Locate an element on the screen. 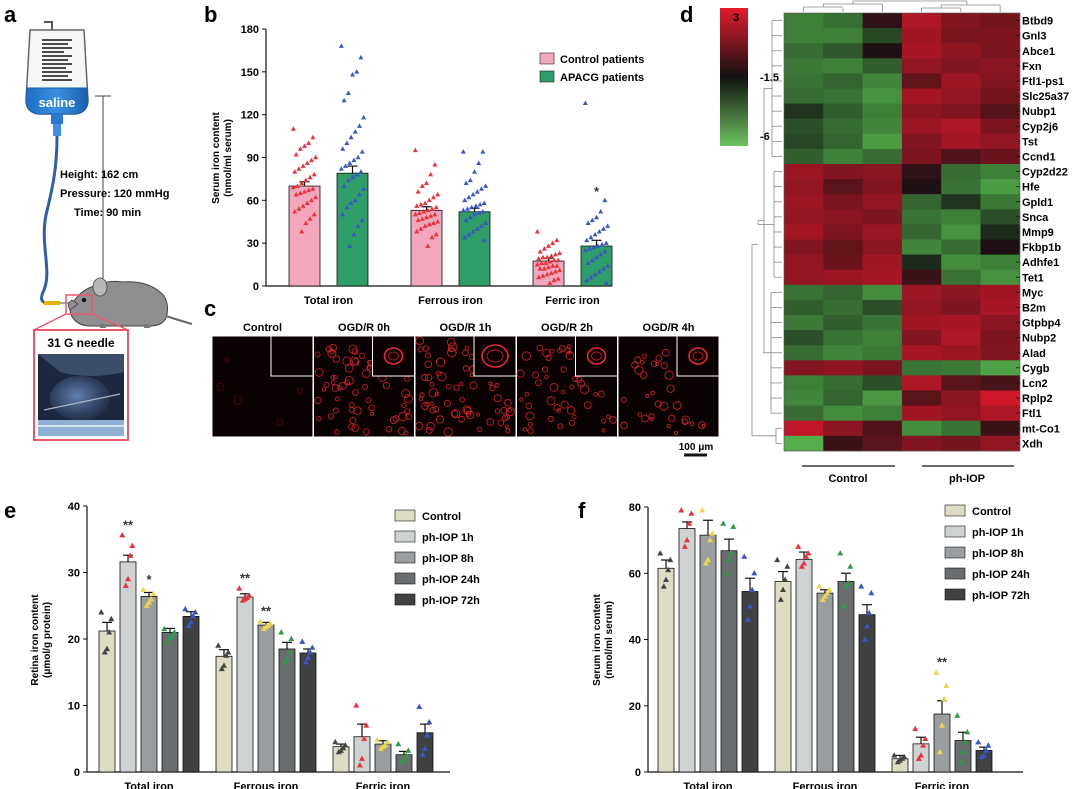 Image resolution: width=1080 pixels, height=789 pixels. heatmap-cell-btbd9 is located at coordinates (1000, 21).